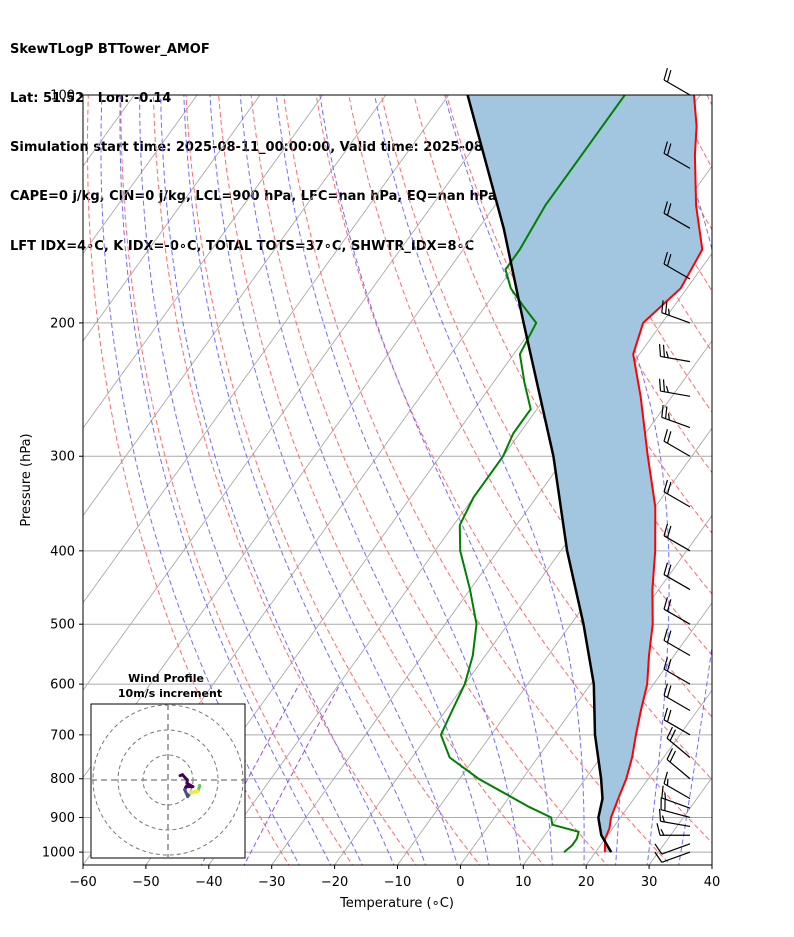  What do you see at coordinates (62, 323) in the screenshot?
I see `y-tick-label: 200` at bounding box center [62, 323].